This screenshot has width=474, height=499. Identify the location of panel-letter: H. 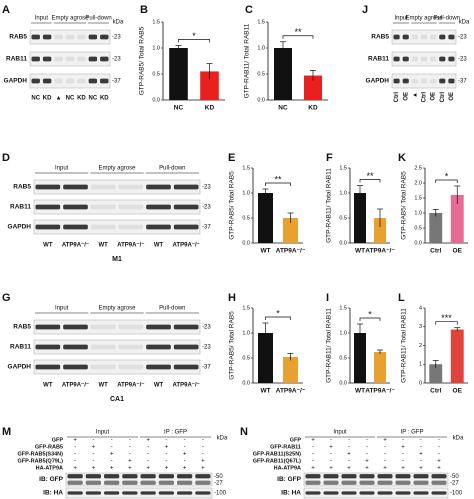
(232, 298).